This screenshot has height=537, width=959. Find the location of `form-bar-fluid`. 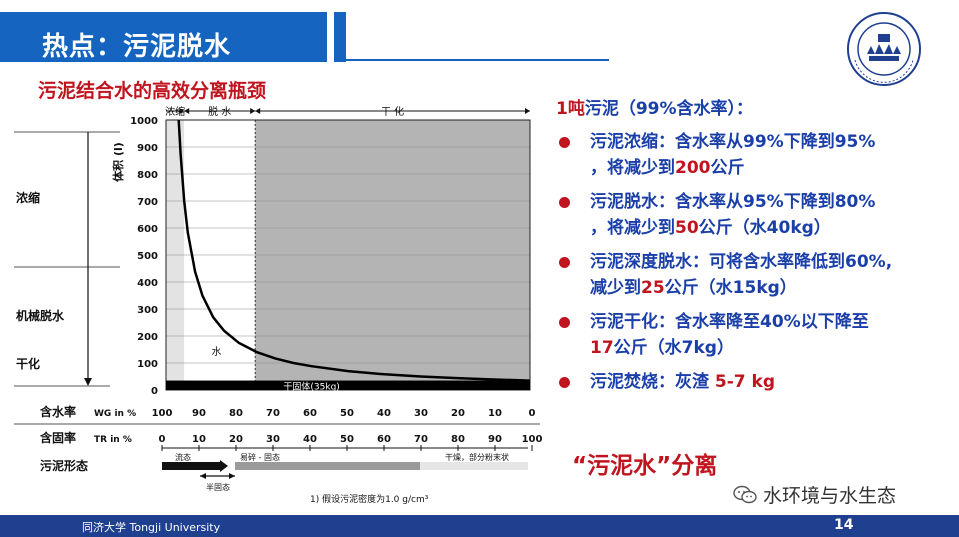

form-bar-fluid is located at coordinates (191, 466).